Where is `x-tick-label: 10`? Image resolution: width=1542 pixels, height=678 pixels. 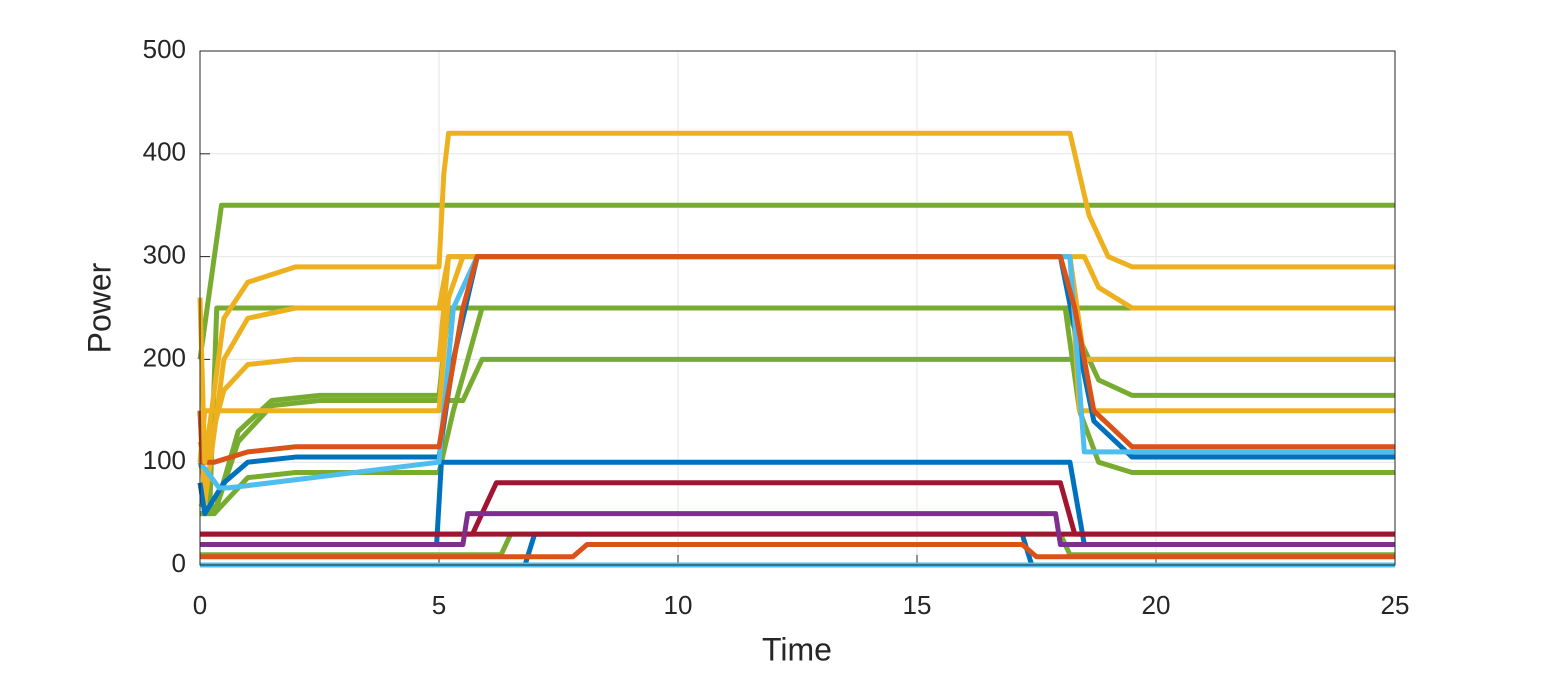
x-tick-label: 10 is located at coordinates (678, 605).